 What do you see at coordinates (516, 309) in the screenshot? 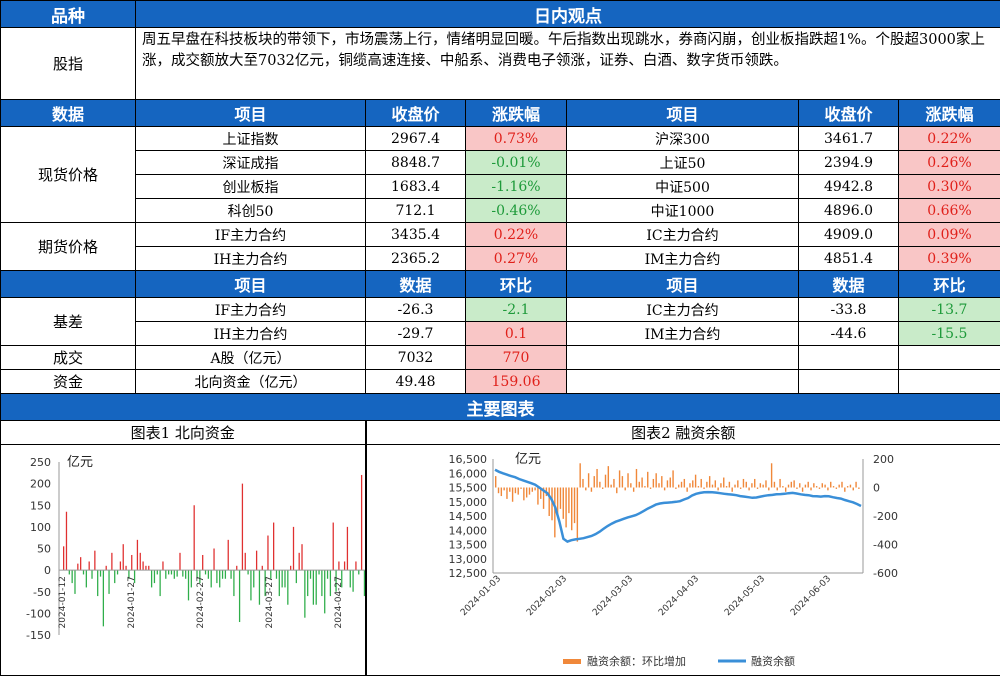
I see `basis-mom: -2.1` at bounding box center [516, 309].